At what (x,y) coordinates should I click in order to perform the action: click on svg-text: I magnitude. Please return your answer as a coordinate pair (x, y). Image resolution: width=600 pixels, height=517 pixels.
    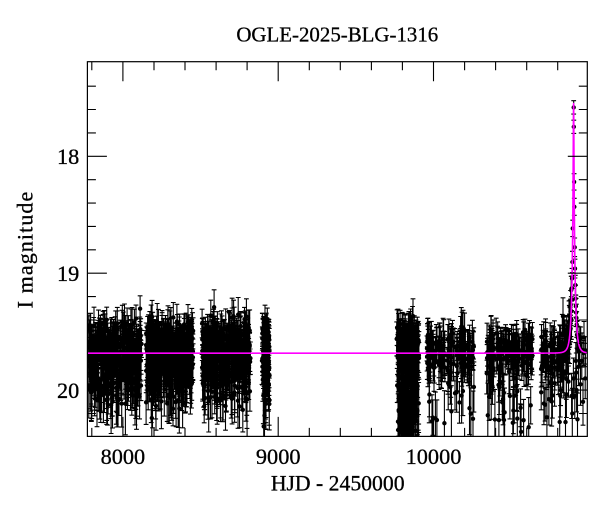
    Looking at the image, I should click on (25, 250).